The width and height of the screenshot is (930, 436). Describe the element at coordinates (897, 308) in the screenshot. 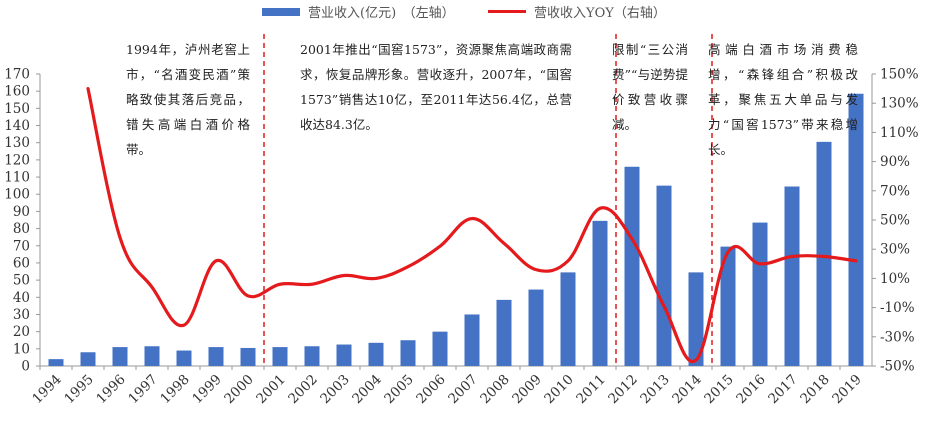

I see `right-axis-tick-label: -10%` at that location.